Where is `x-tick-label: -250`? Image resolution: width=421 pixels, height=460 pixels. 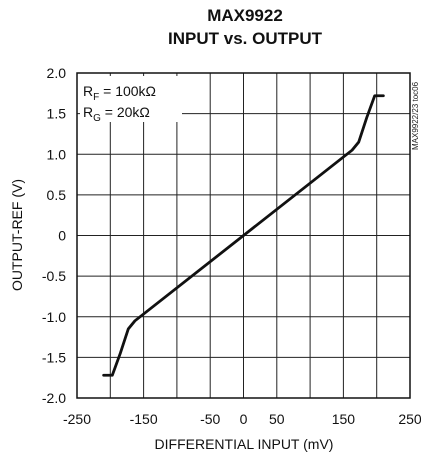
x-tick-label: -250 is located at coordinates (77, 419).